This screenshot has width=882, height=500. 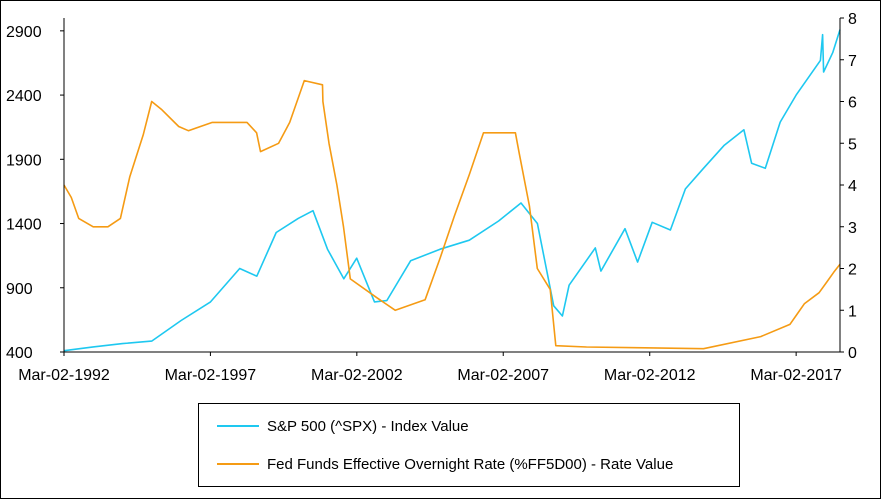 I want to click on left-y-tick-label: 400, so click(x=19, y=353).